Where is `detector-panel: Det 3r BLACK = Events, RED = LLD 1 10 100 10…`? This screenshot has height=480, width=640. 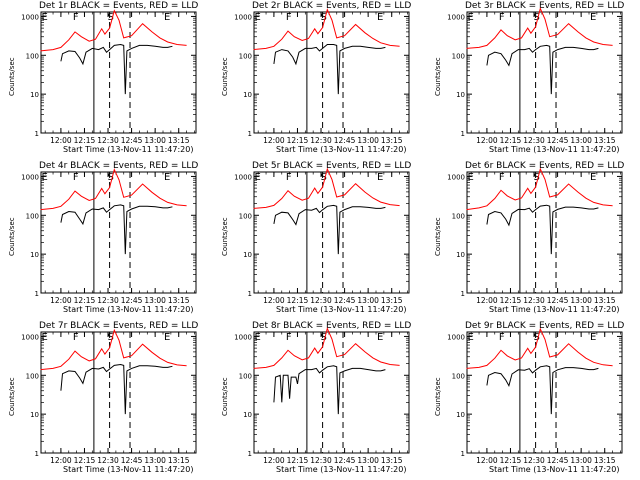
detector-panel: Det 3r BLACK = Events, RED = LLD 1 10 100 10… is located at coordinates (532, 80).